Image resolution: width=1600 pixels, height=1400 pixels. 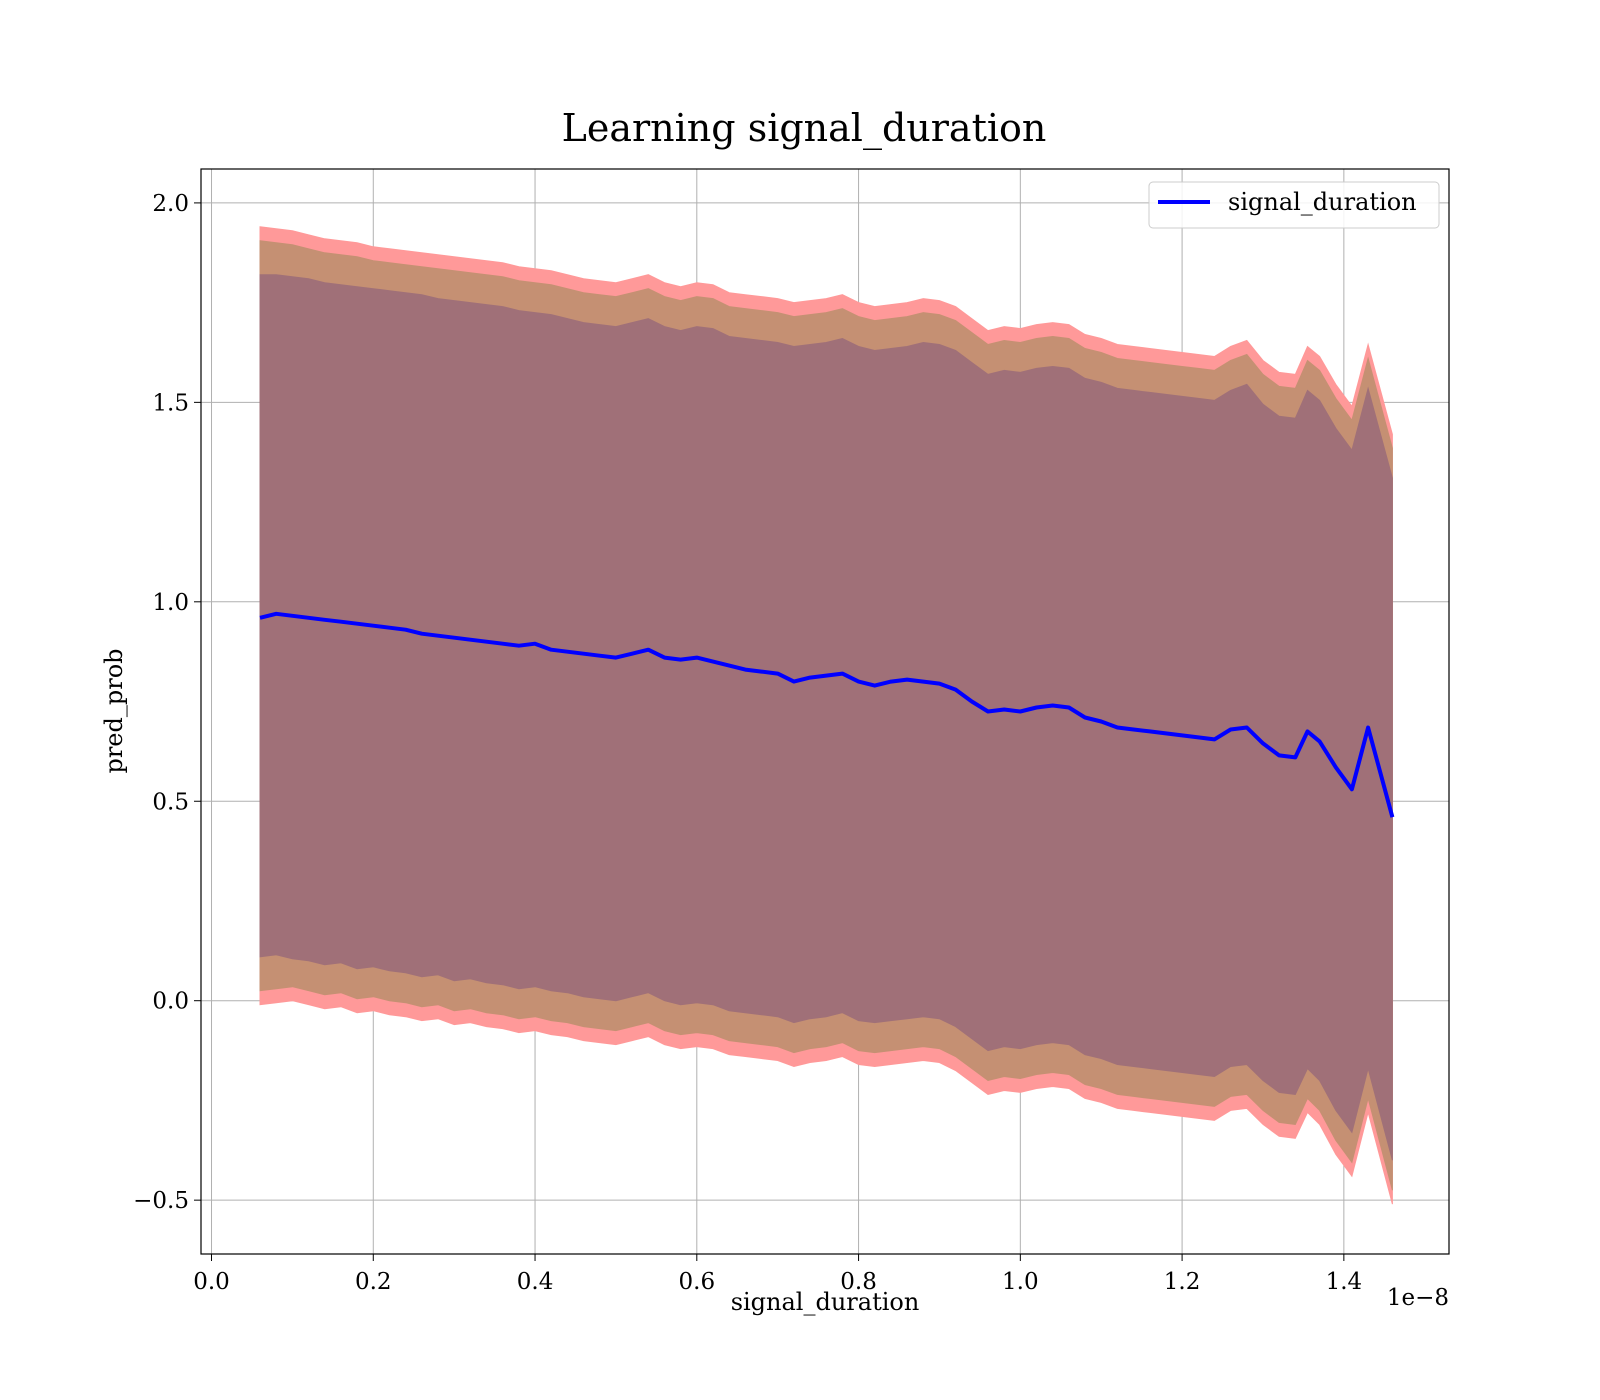 I want to click on series-line-signal-duration, so click(x=827, y=714).